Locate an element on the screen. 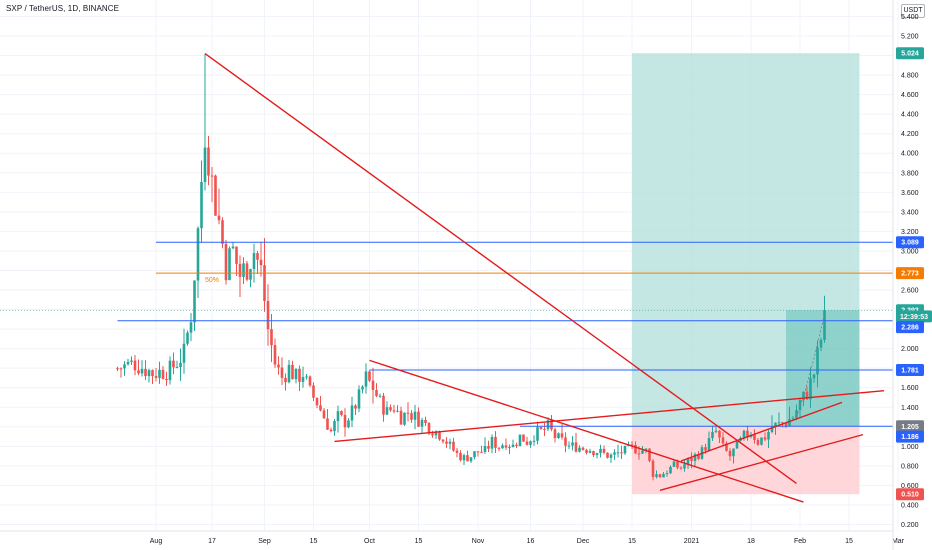  x-tick-label: Nov is located at coordinates (478, 541).